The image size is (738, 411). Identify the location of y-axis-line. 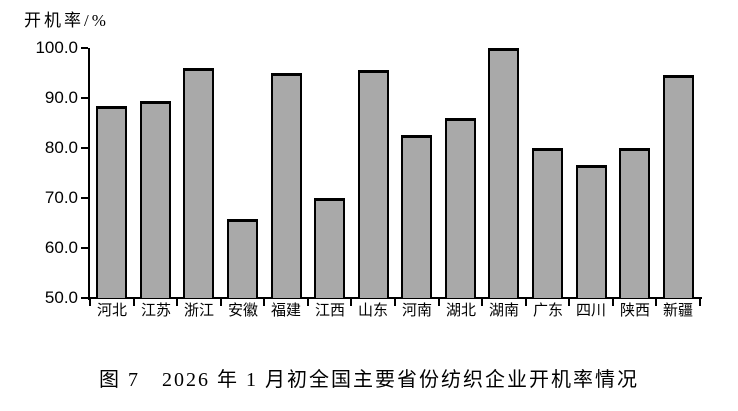
(89, 174).